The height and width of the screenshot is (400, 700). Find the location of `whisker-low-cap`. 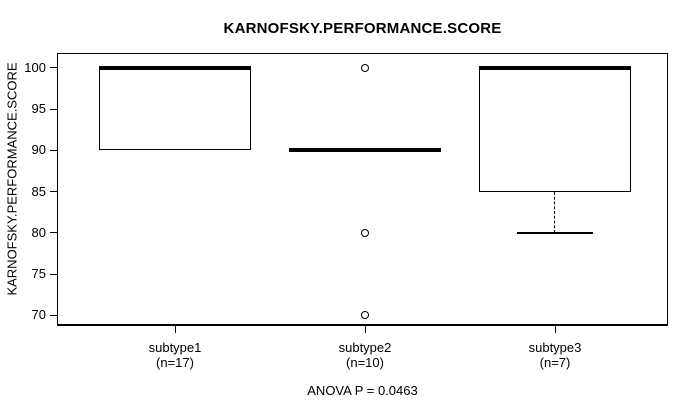

whisker-low-cap is located at coordinates (555, 233).